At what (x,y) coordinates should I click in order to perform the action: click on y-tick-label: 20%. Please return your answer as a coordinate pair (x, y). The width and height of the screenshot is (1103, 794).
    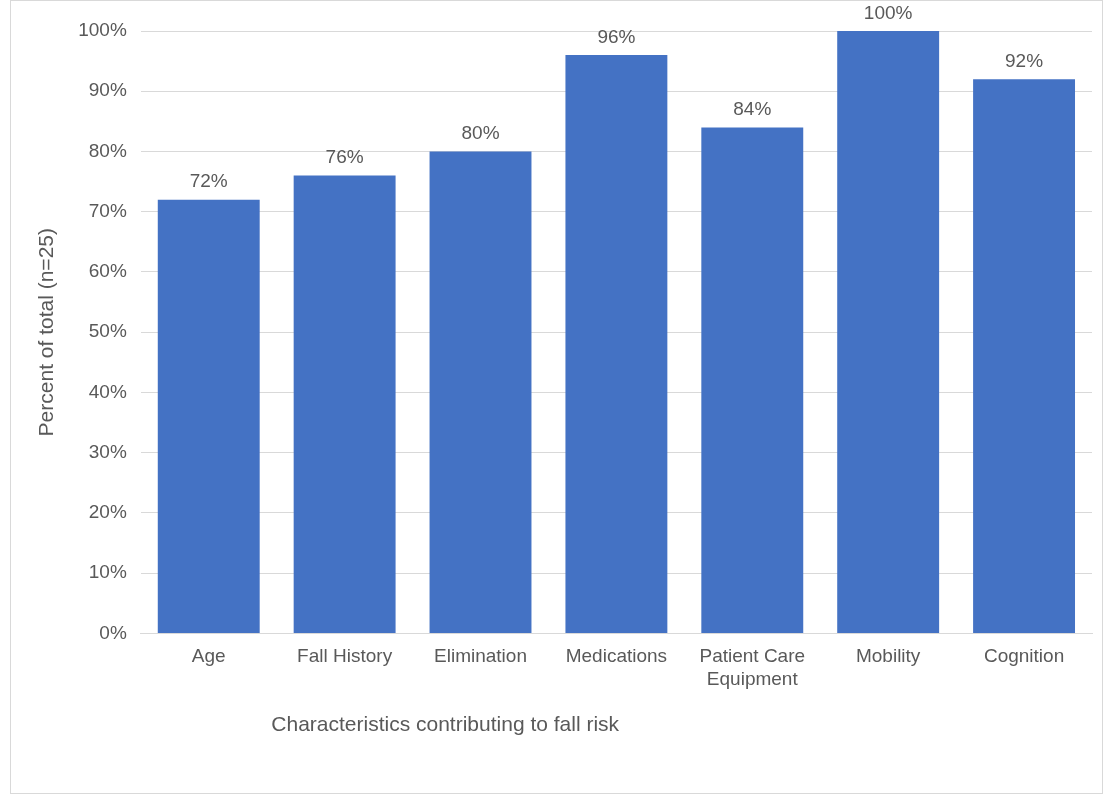
    Looking at the image, I should click on (107, 512).